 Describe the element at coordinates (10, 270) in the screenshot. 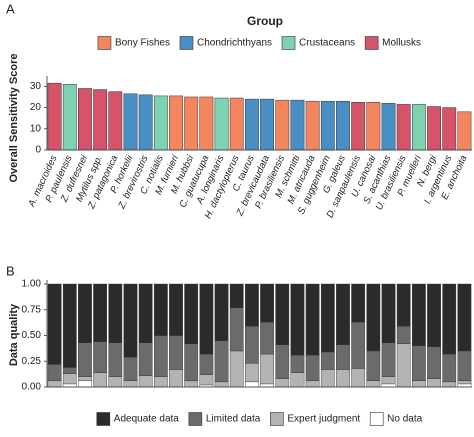

I see `panel-label: B` at that location.